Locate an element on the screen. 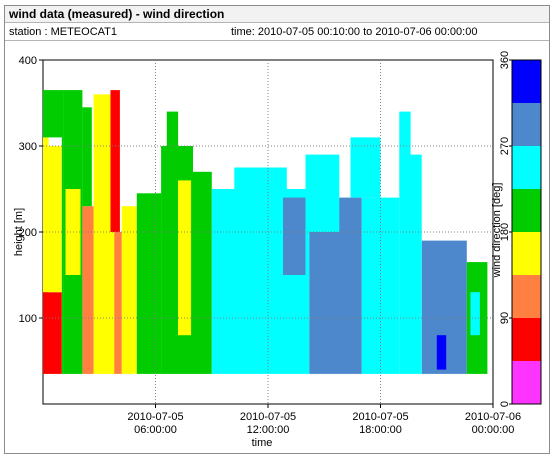 The width and height of the screenshot is (556, 460). y-axis-ticks: 100 200 300 400 is located at coordinates (31, 190).